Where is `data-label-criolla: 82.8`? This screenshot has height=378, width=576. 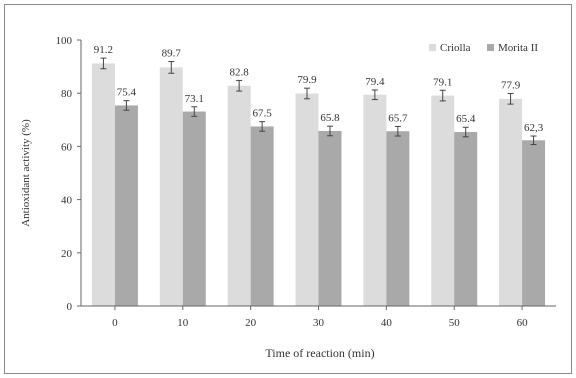
data-label-criolla: 82.8 is located at coordinates (240, 72).